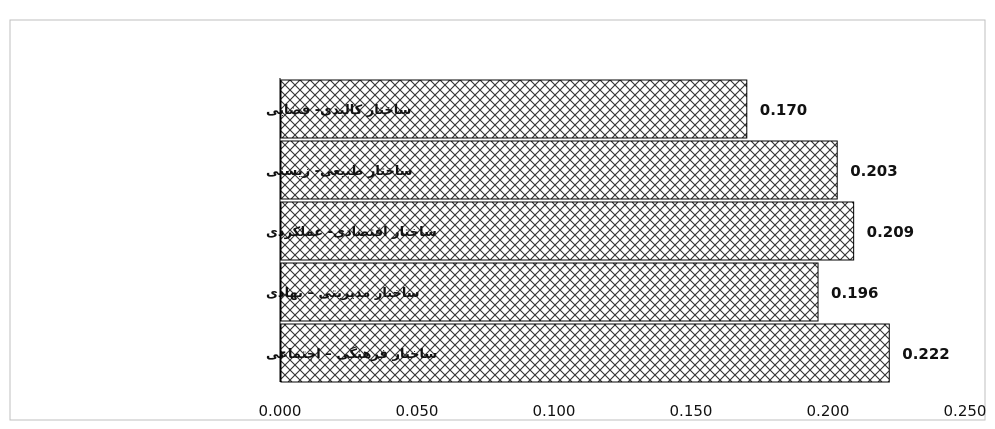 The height and width of the screenshot is (429, 995). What do you see at coordinates (691, 411) in the screenshot?
I see `x-tick-label: 0.150` at bounding box center [691, 411].